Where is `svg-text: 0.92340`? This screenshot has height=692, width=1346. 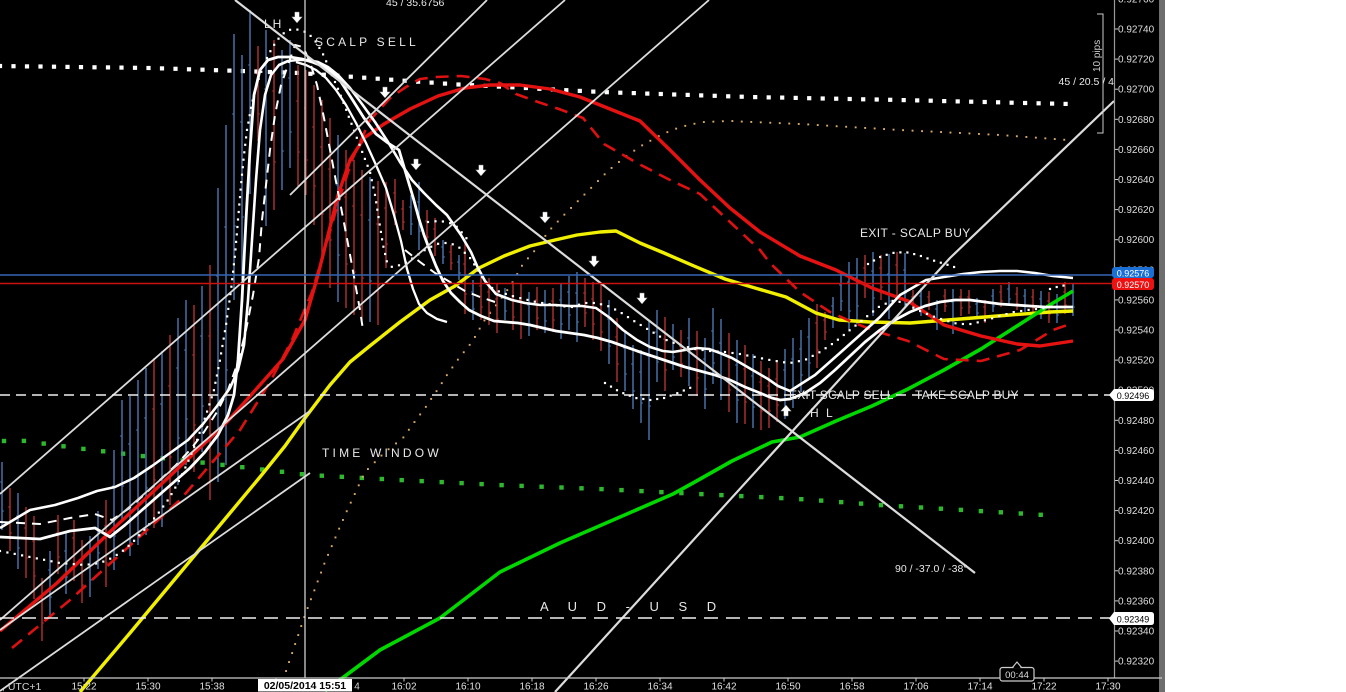 svg-text: 0.92340 is located at coordinates (1136, 632).